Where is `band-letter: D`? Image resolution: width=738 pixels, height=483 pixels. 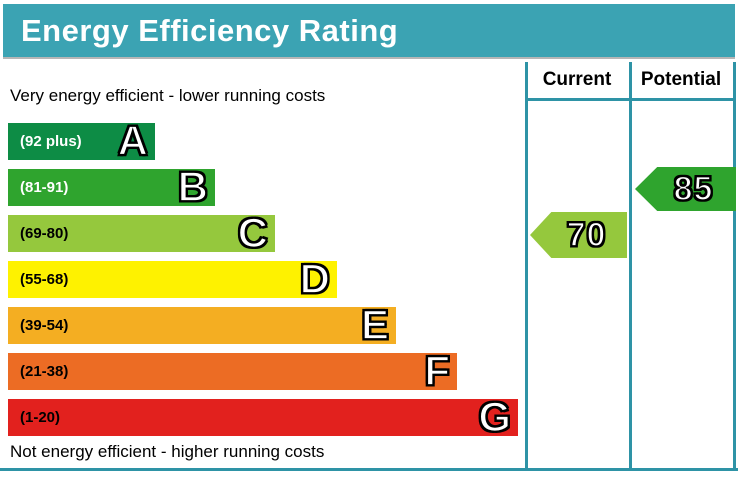 band-letter: D is located at coordinates (315, 278).